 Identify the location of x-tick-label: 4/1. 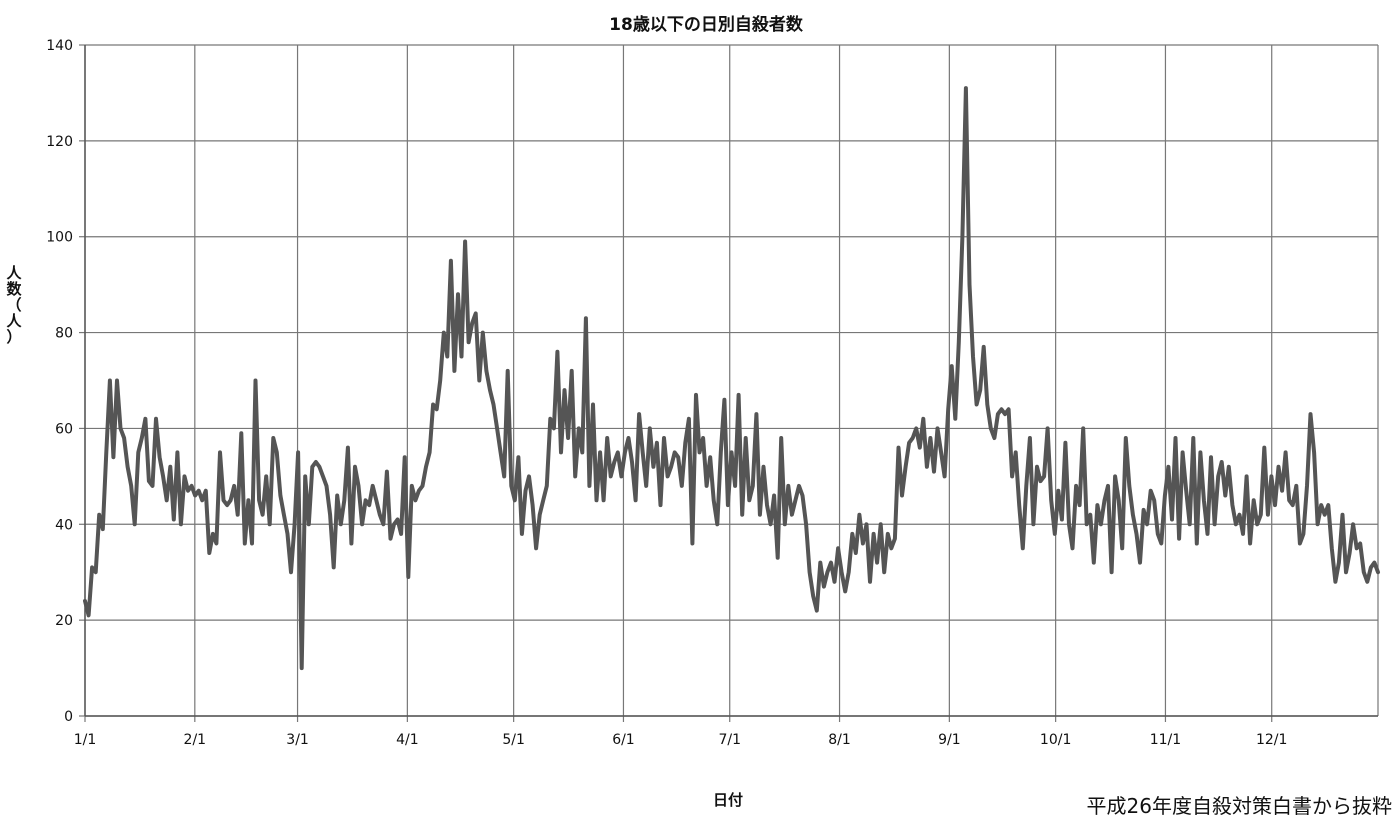
(407, 740).